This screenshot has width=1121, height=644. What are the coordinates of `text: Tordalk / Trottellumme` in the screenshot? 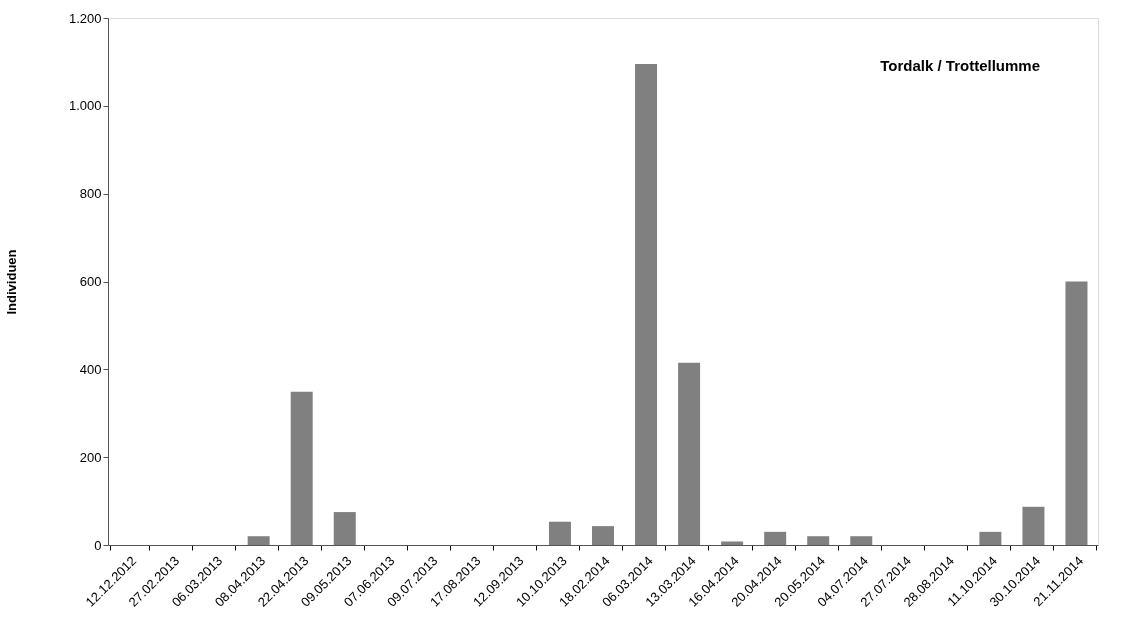 It's located at (960, 65).